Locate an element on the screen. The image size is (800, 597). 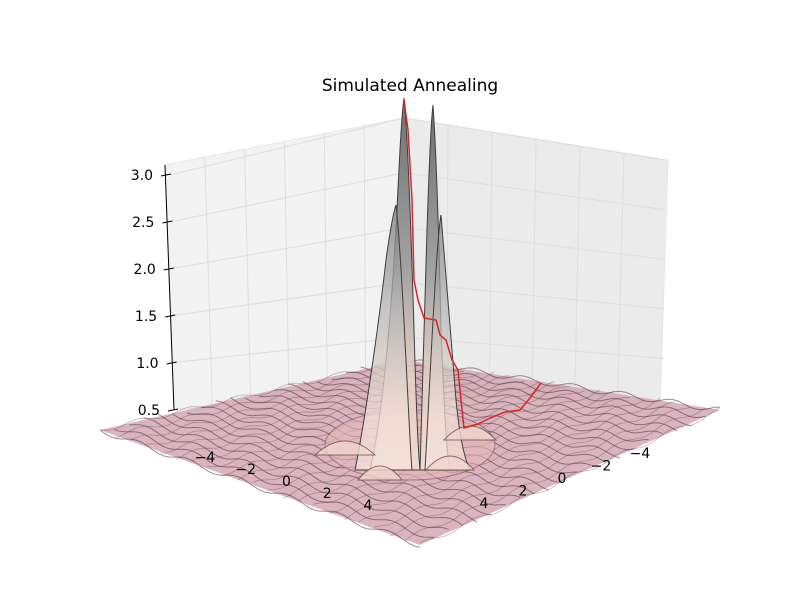
y-tick-label: −4 is located at coordinates (640, 454).